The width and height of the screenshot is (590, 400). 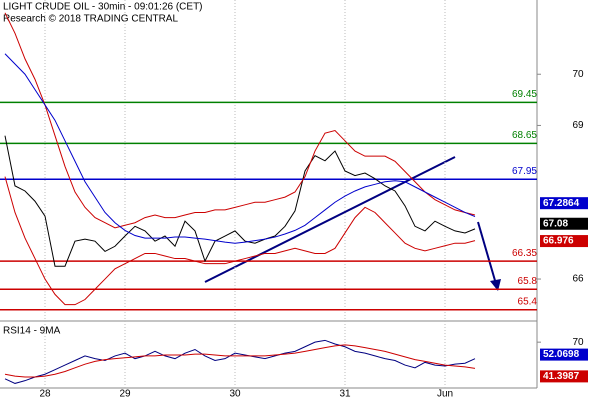 What do you see at coordinates (528, 281) in the screenshot?
I see `level-label: 65.8` at bounding box center [528, 281].